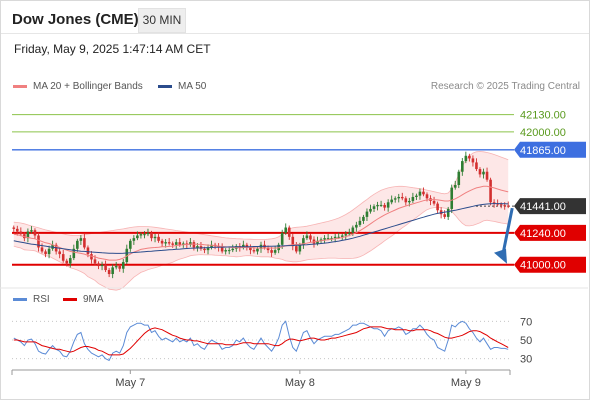  What do you see at coordinates (261, 341) in the screenshot?
I see `rsi-ma-line` at bounding box center [261, 341].